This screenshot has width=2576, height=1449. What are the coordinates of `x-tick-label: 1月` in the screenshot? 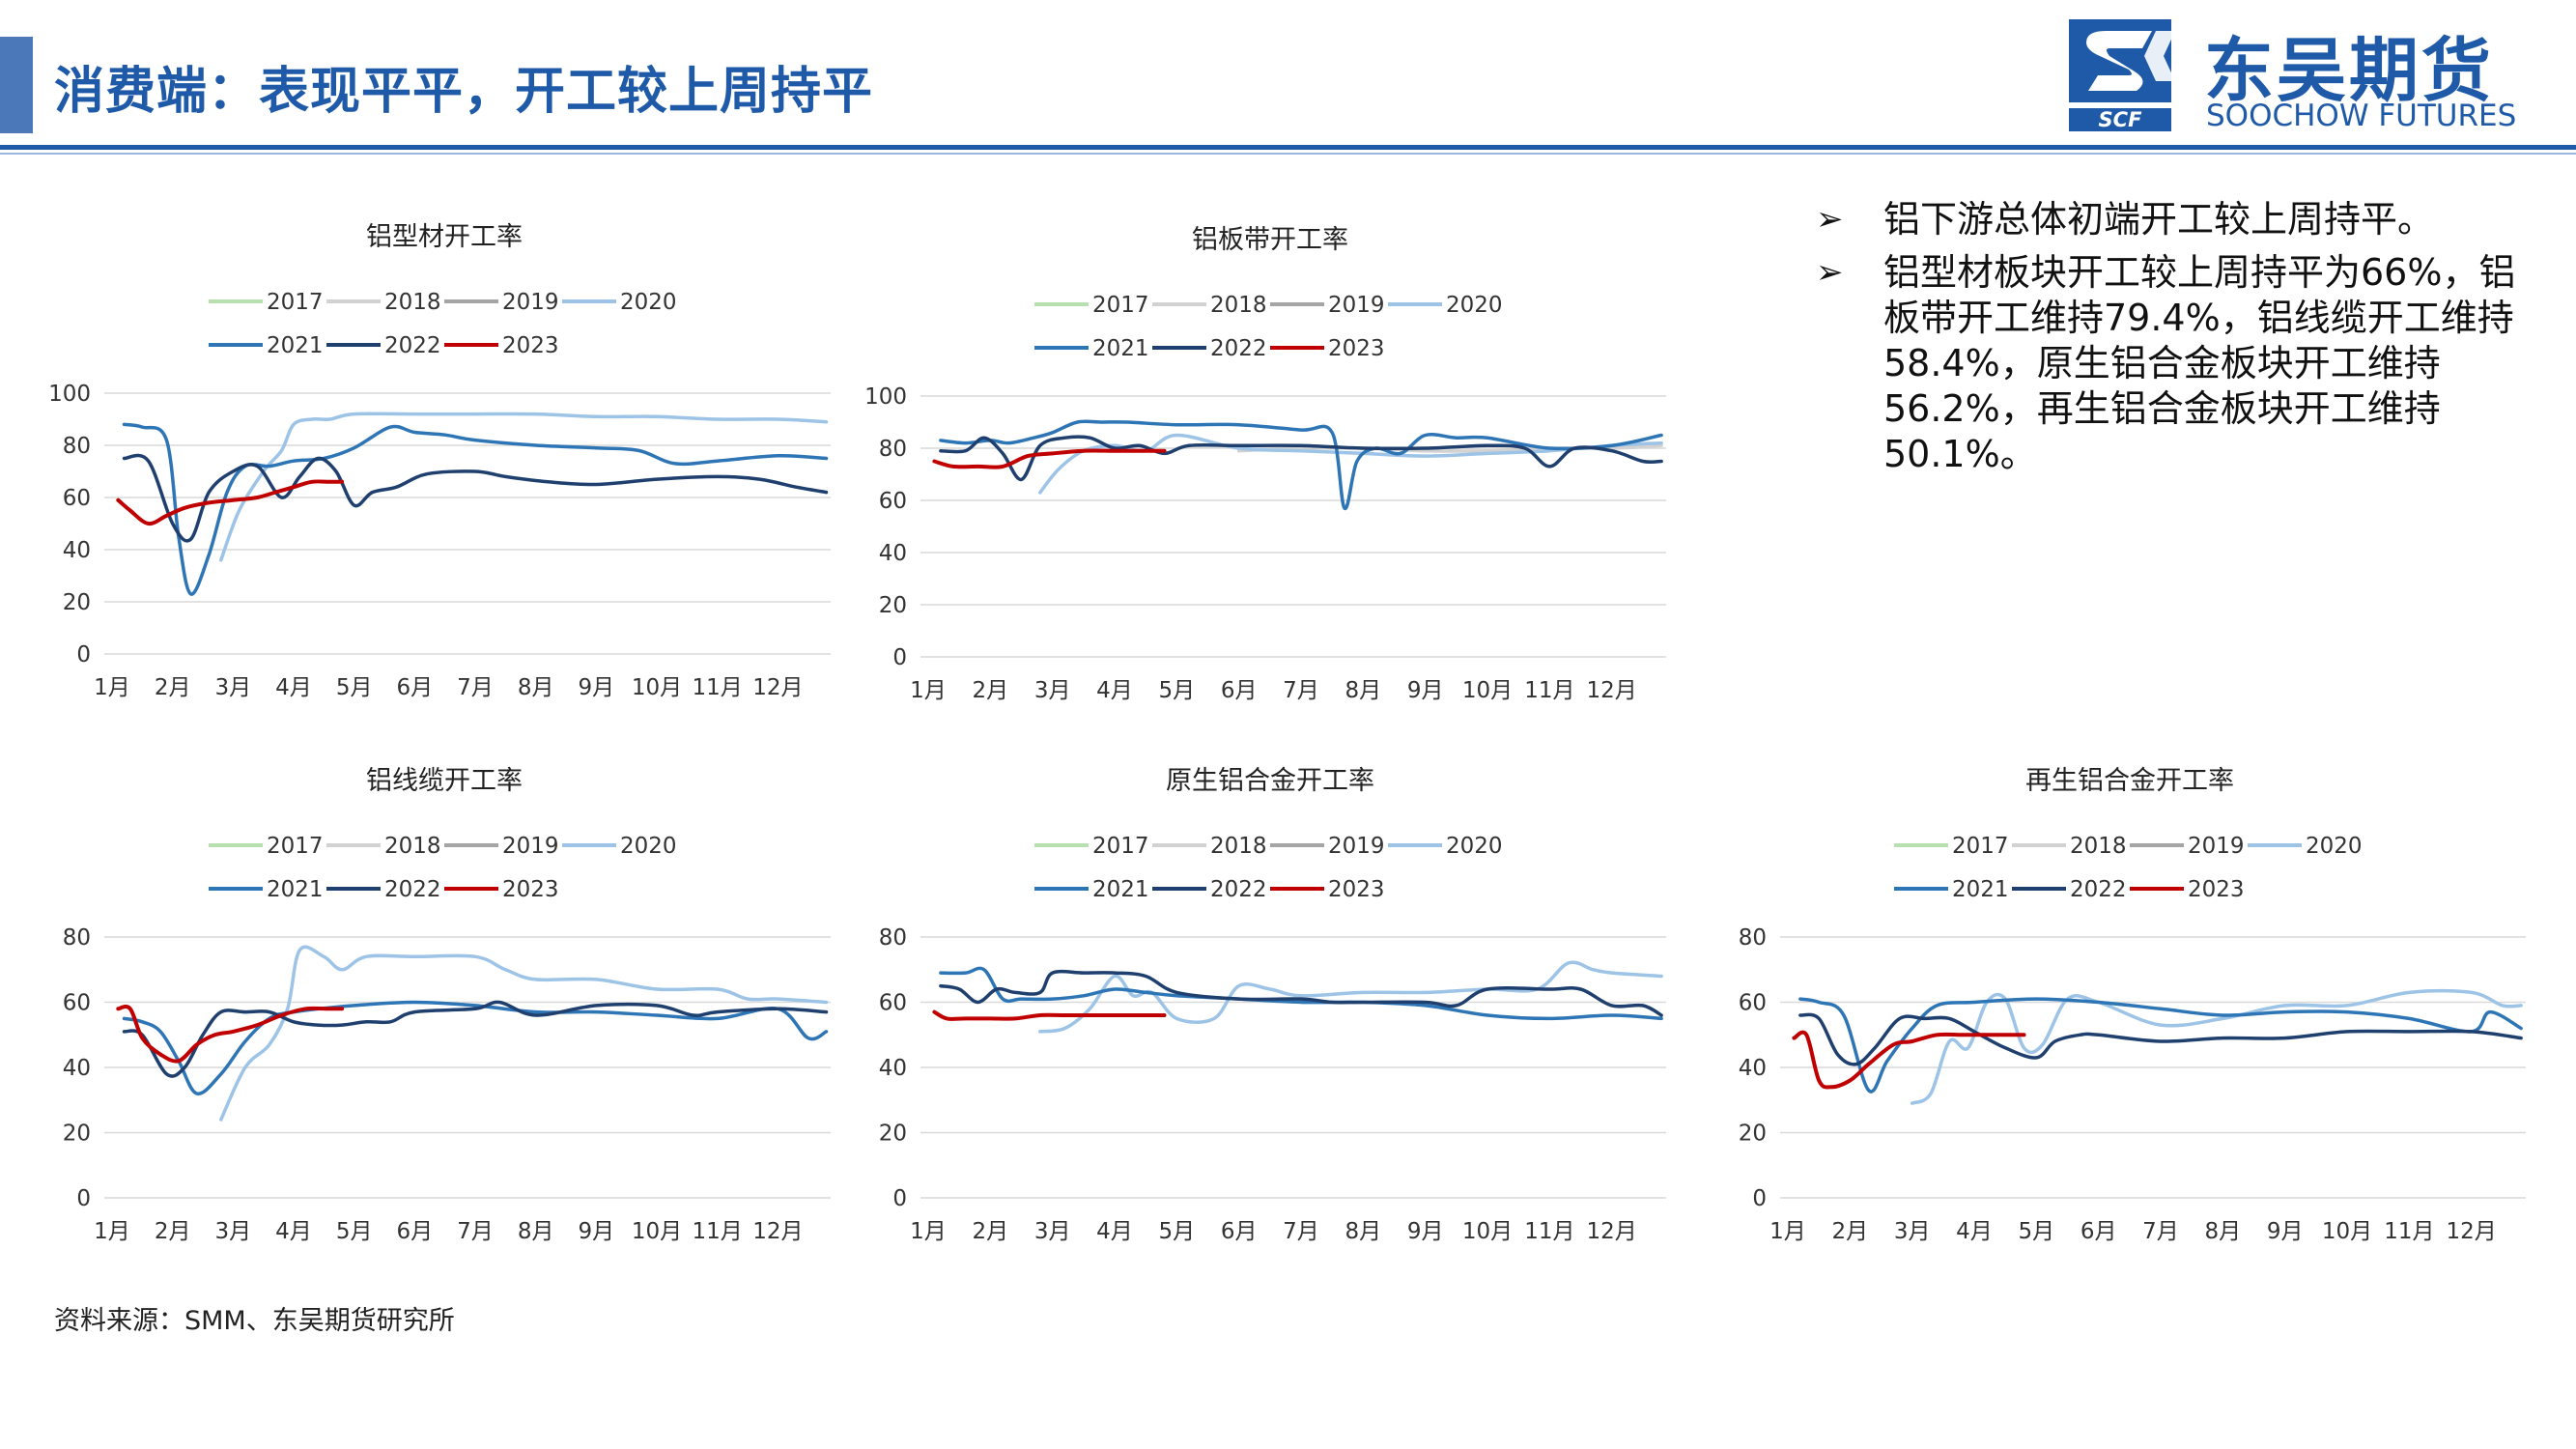 It's located at (112, 1231).